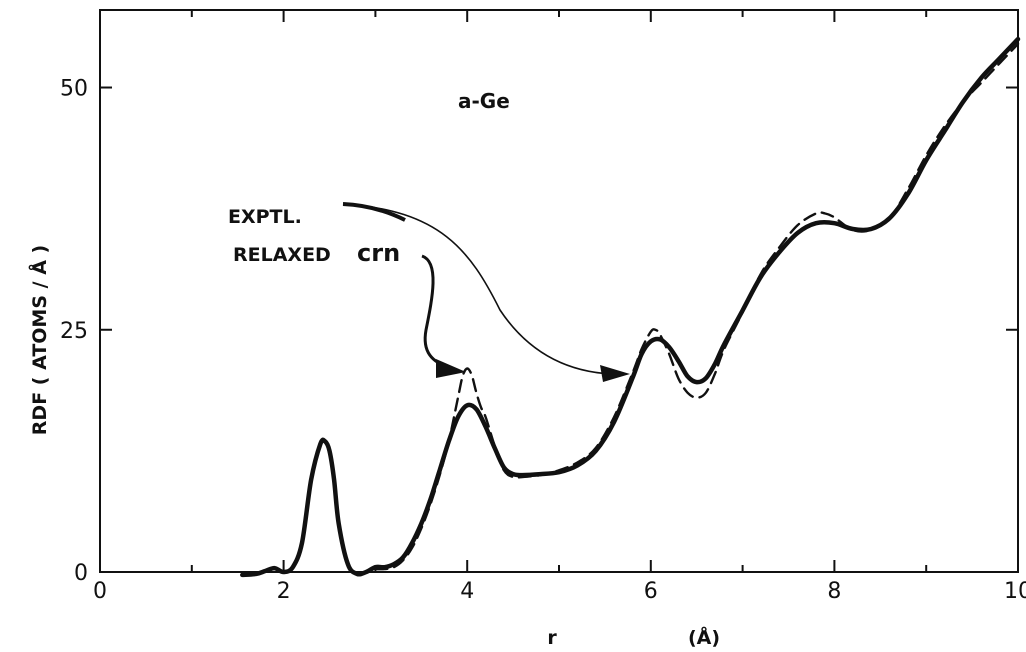 The height and width of the screenshot is (652, 1026). Describe the element at coordinates (81, 573) in the screenshot. I see `y-tick-label: 0` at that location.